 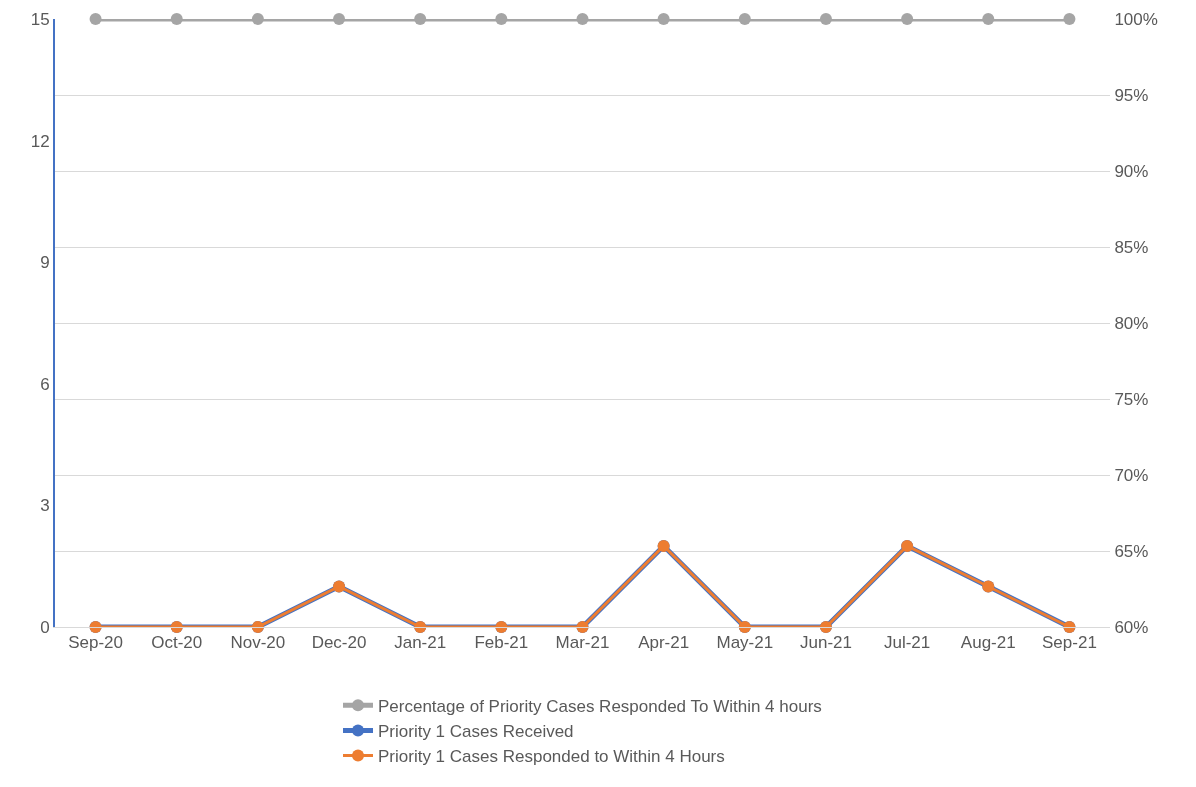 I want to click on y2-tick-label: 80%, so click(x=1131, y=323).